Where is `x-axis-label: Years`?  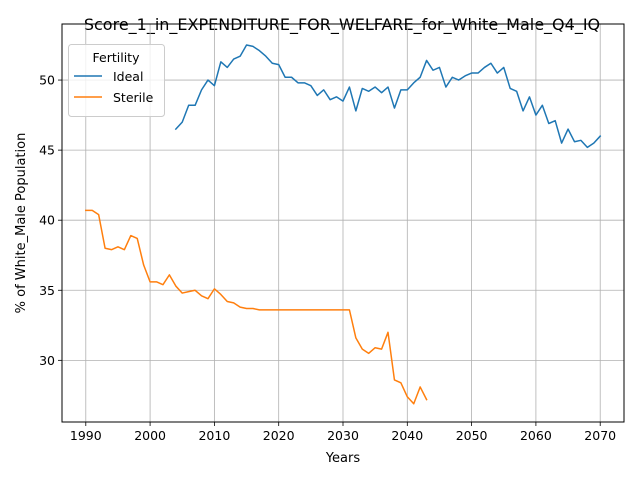
x-axis-label: Years is located at coordinates (343, 458).